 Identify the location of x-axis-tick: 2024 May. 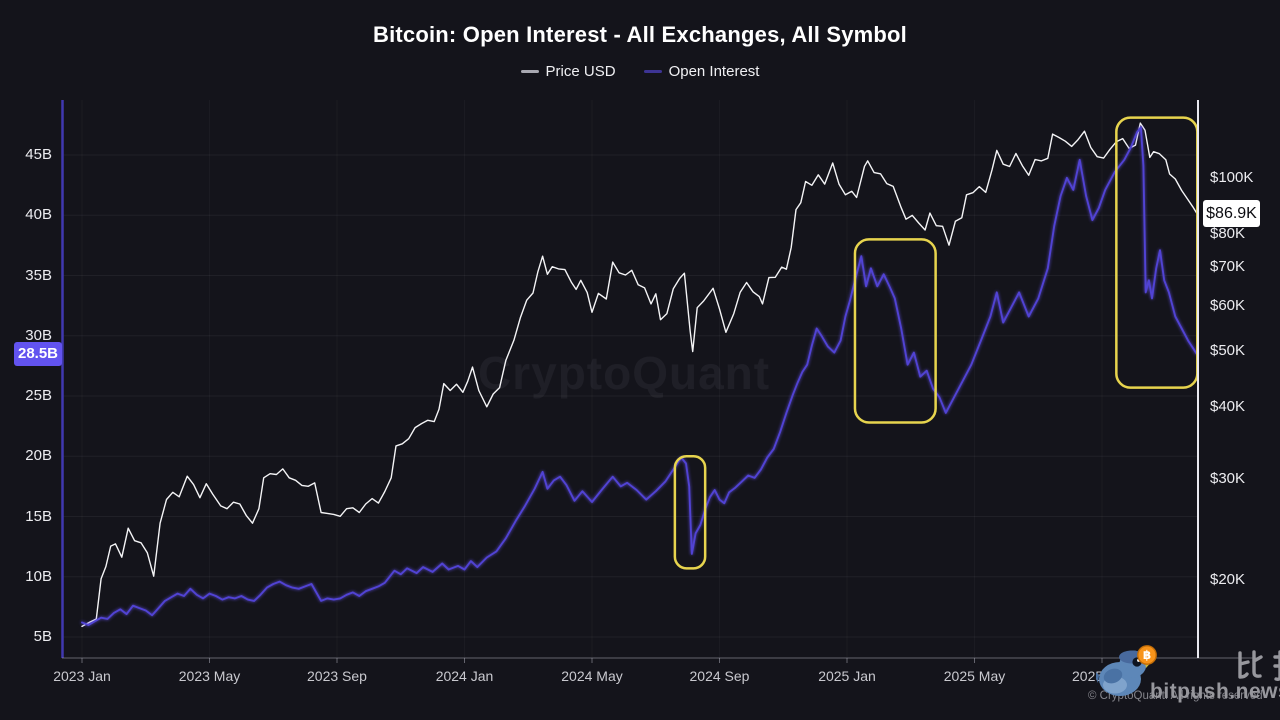
(592, 676).